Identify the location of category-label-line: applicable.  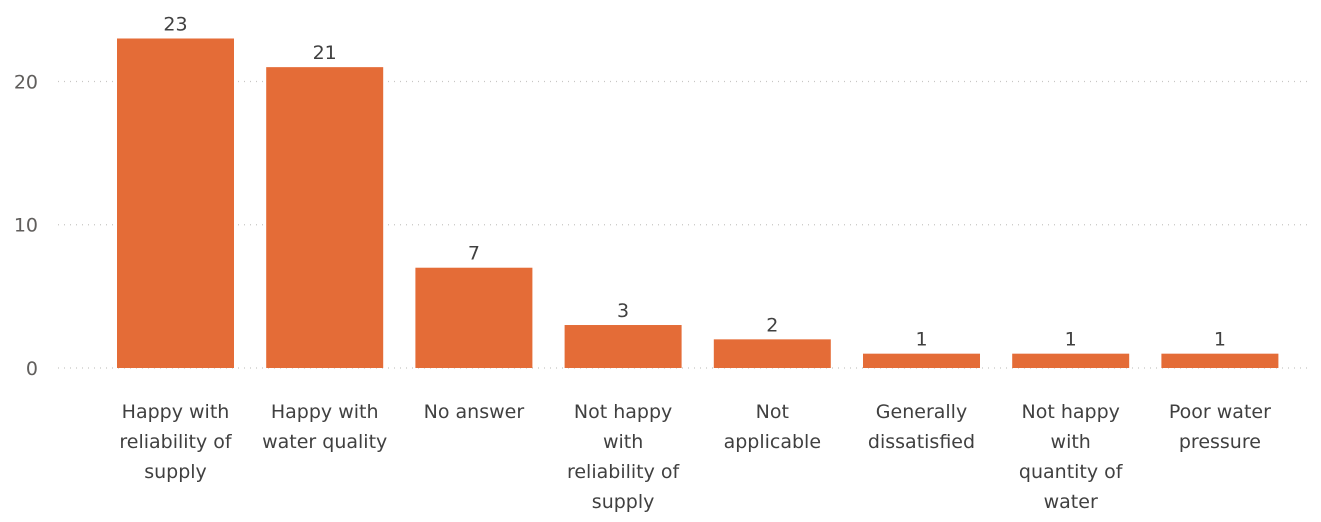
(772, 442).